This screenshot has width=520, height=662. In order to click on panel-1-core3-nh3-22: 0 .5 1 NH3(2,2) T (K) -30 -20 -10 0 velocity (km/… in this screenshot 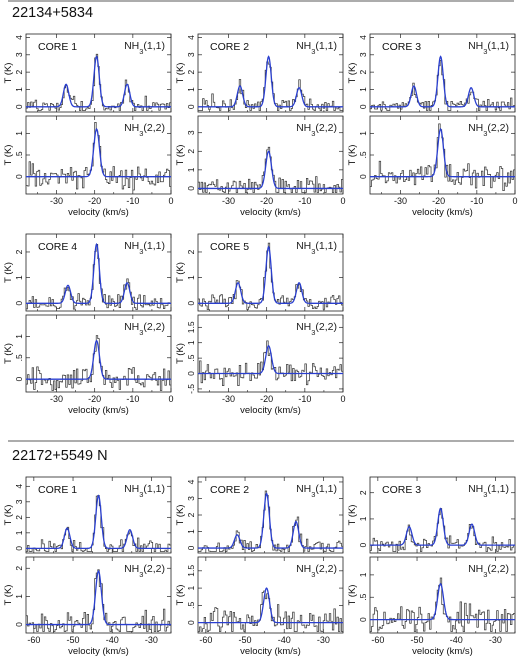, I will do `click(432, 166)`.